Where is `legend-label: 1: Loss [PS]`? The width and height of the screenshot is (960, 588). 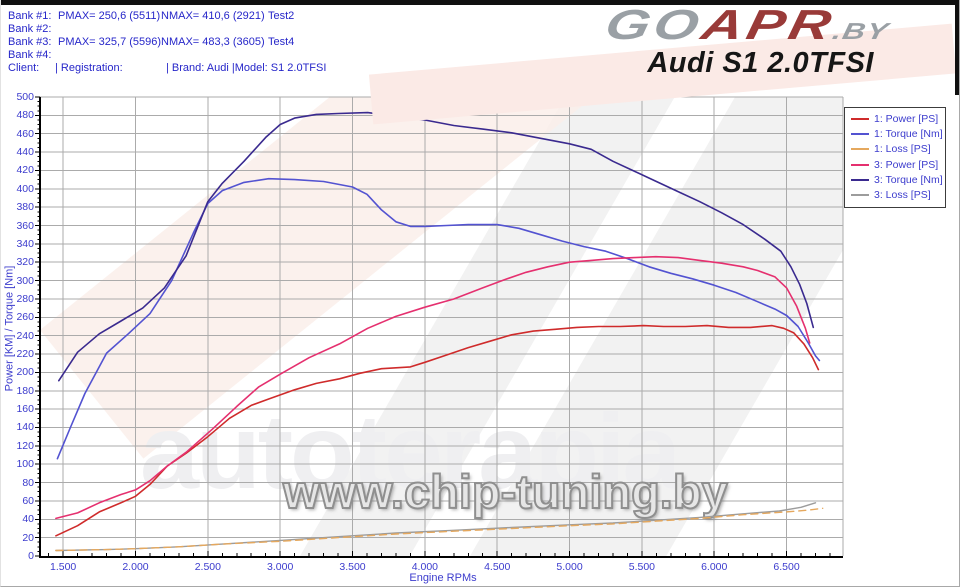
legend-label: 1: Loss [PS] is located at coordinates (902, 149).